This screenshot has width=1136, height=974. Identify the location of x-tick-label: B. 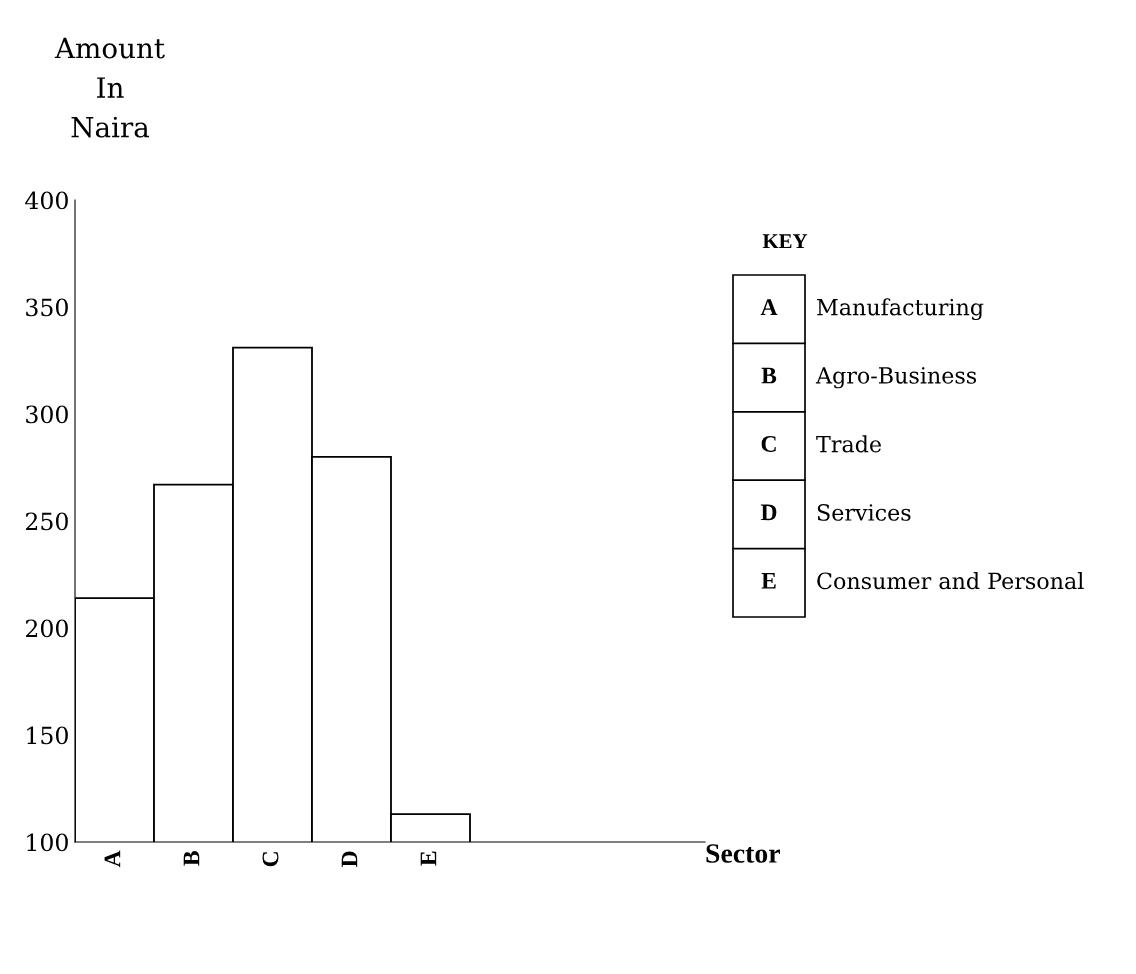
(191, 858).